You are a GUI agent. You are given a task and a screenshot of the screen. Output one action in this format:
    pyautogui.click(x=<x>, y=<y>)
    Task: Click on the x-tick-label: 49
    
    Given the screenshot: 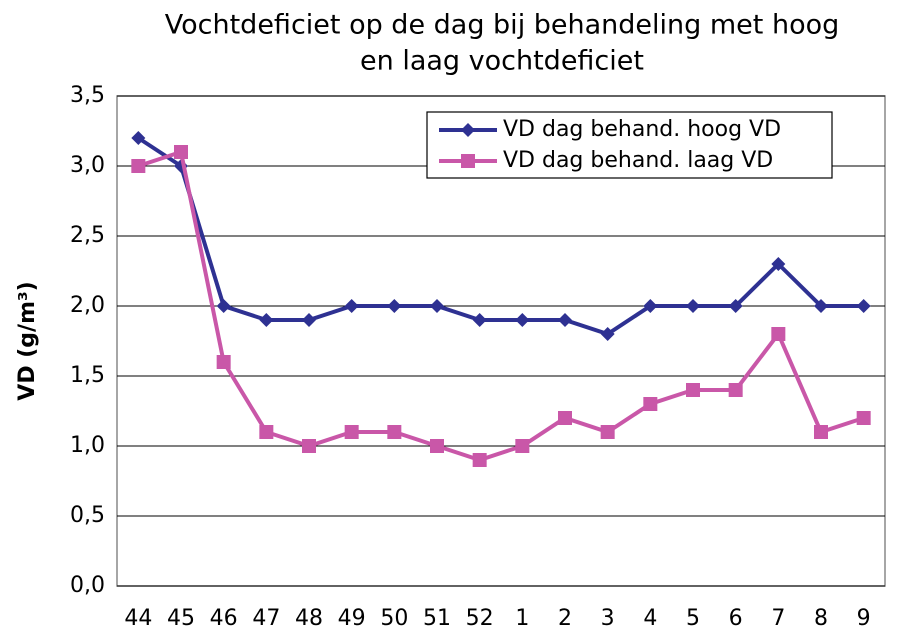 What is the action you would take?
    pyautogui.click(x=352, y=618)
    